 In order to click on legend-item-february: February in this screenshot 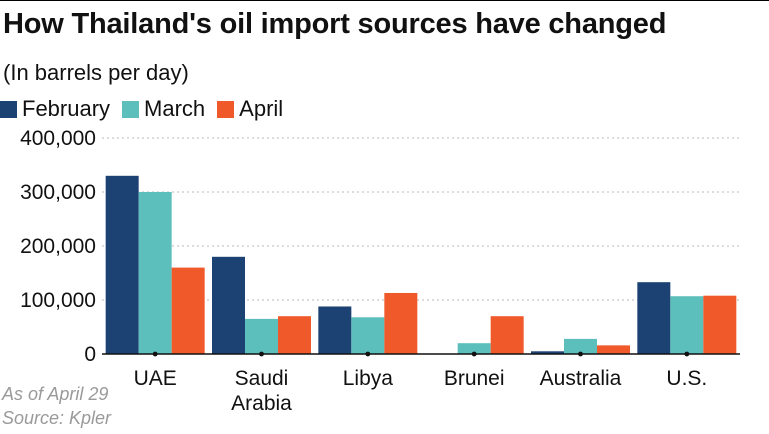, I will do `click(55, 109)`.